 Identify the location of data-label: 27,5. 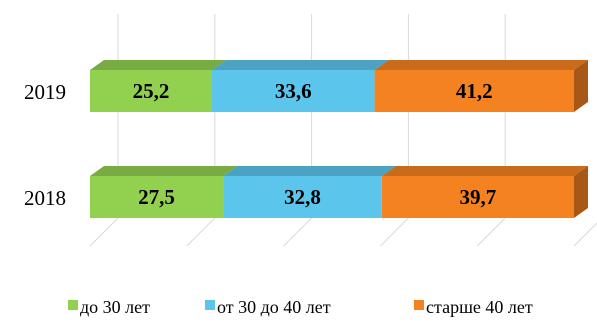
(156, 197).